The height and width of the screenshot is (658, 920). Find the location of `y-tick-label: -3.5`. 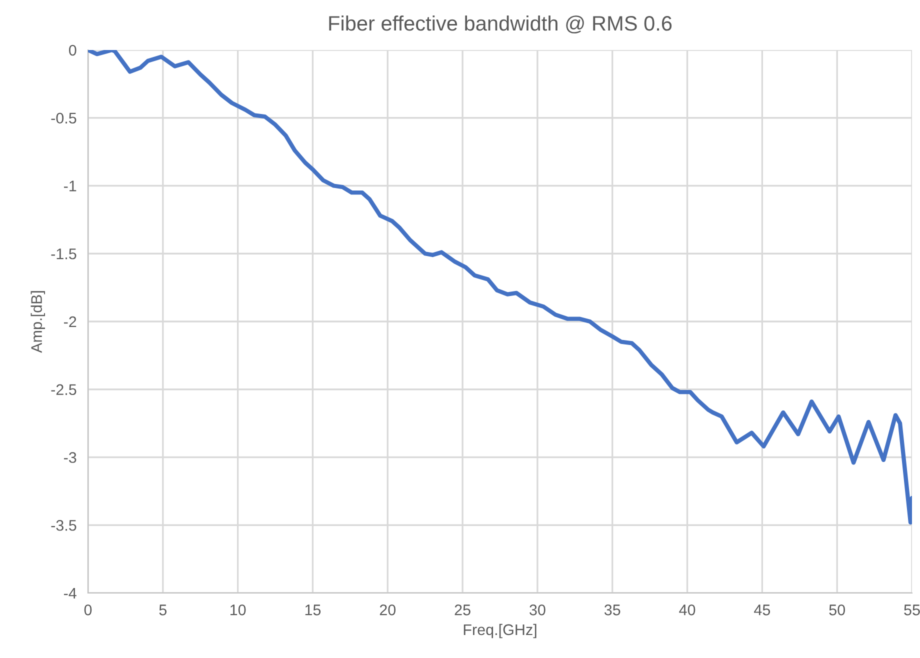

y-tick-label: -3.5 is located at coordinates (63, 525).